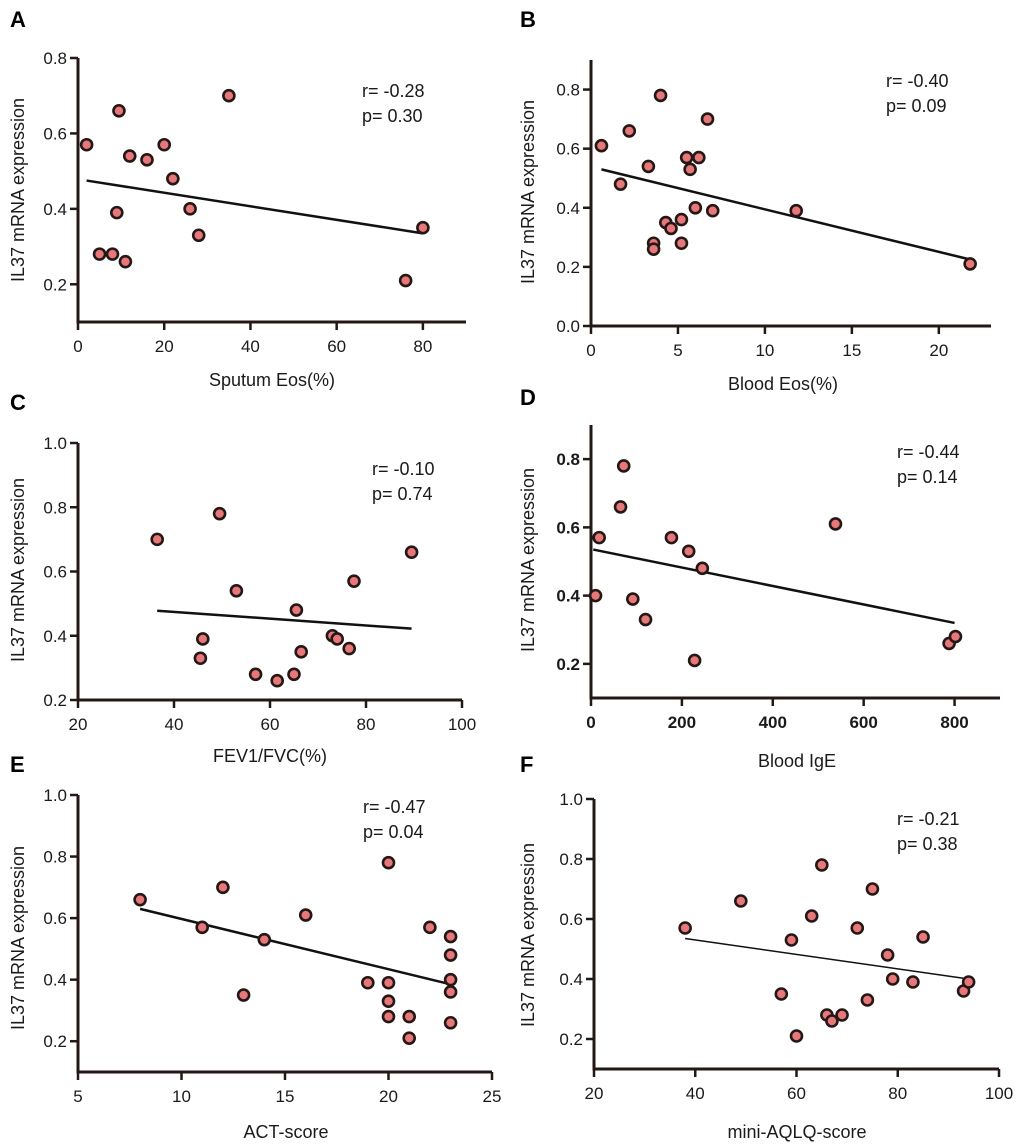 The image size is (1020, 1146). Describe the element at coordinates (797, 761) in the screenshot. I see `x-axis-title: Blood IgE` at that location.